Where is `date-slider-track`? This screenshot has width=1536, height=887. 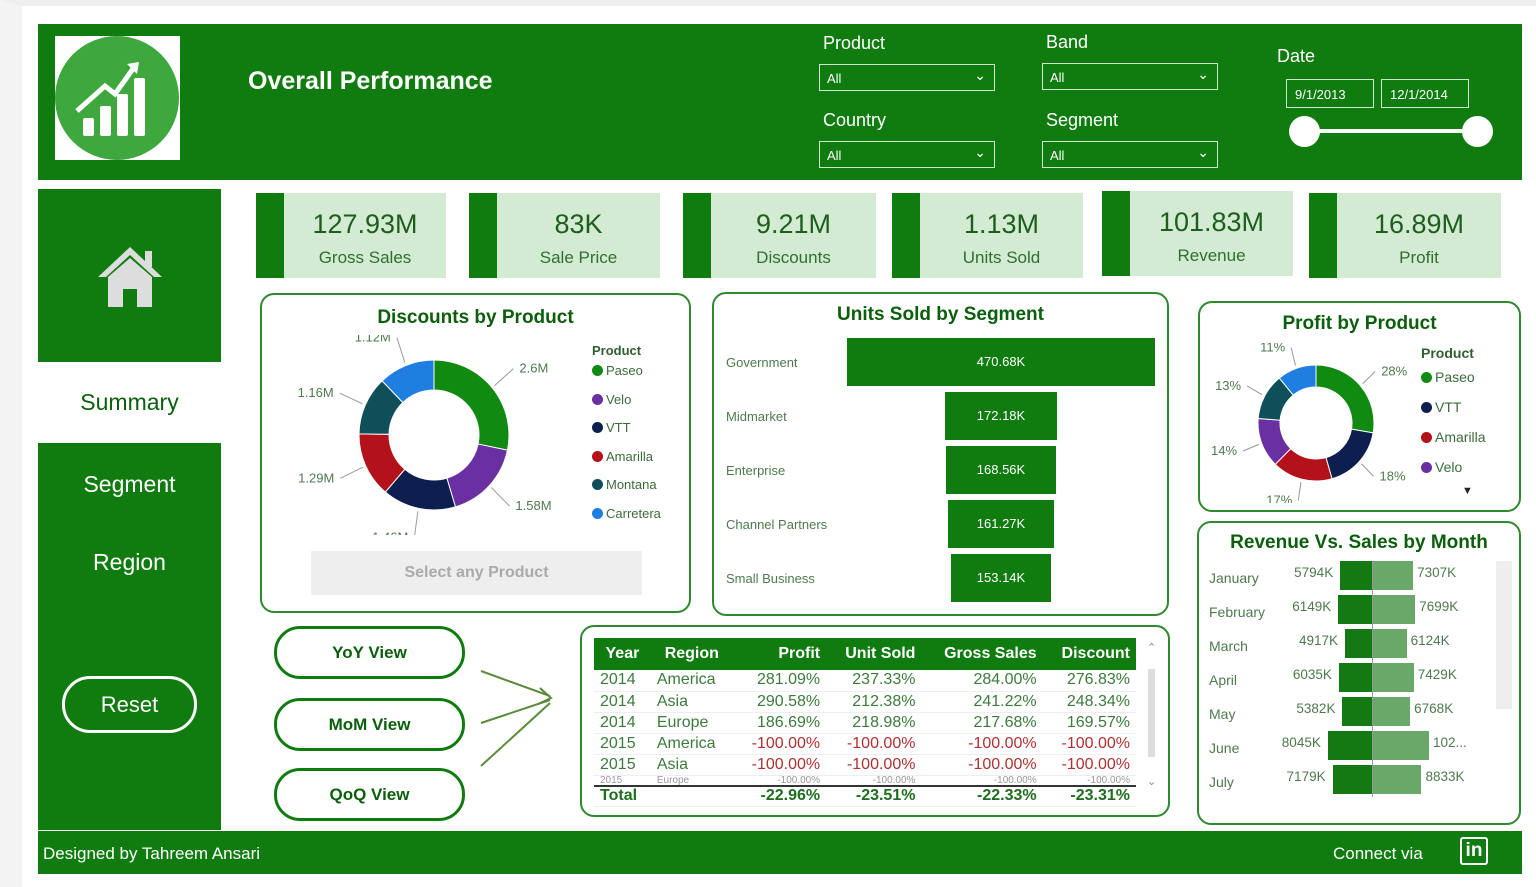
date-slider-track is located at coordinates (1390, 131).